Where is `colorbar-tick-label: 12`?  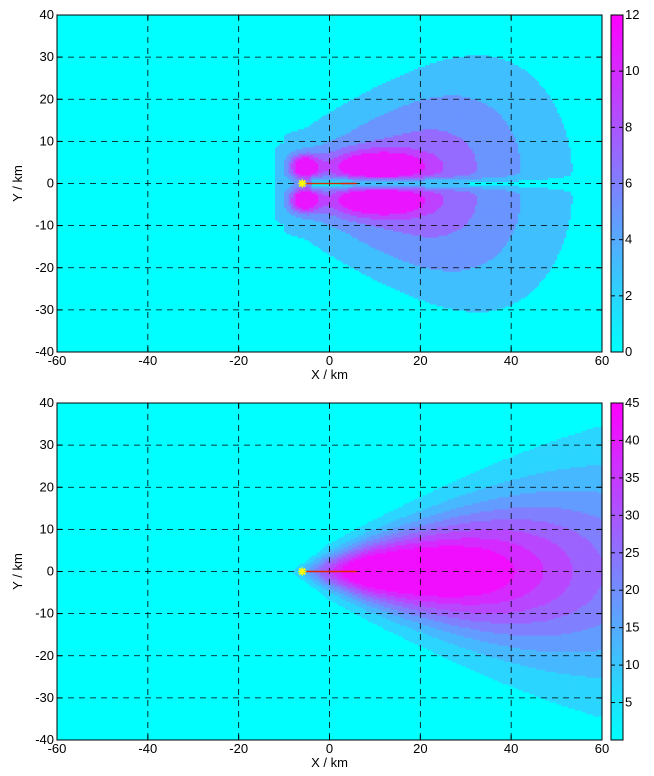 colorbar-tick-label: 12 is located at coordinates (632, 14).